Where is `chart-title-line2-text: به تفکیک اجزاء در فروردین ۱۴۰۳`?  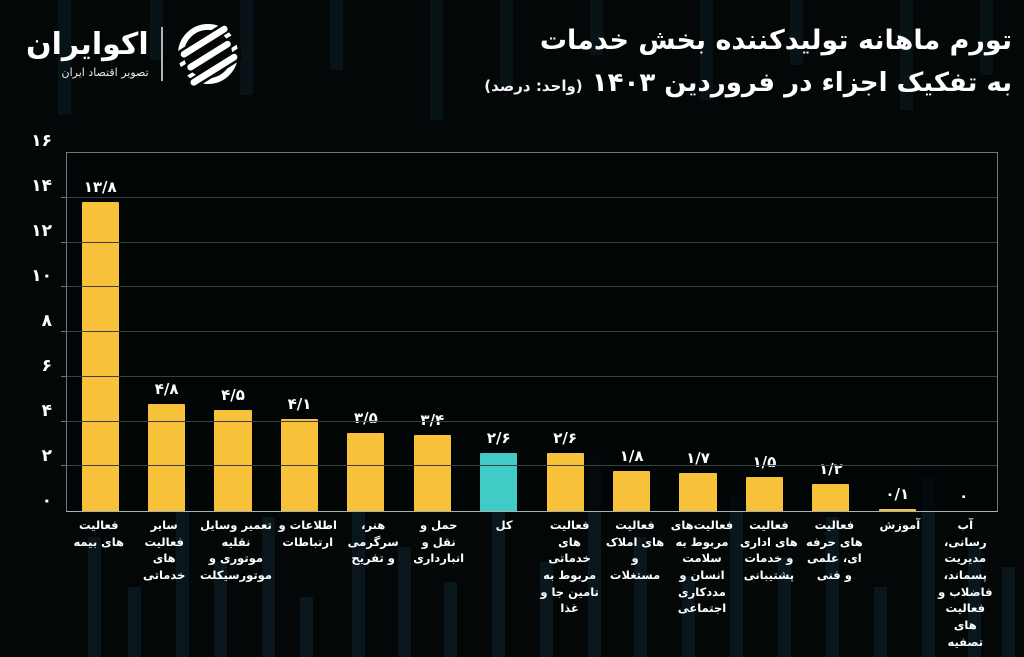
chart-title-line2-text: به تفکیک اجزاء در فروردین ۱۴۰۳ is located at coordinates (801, 82).